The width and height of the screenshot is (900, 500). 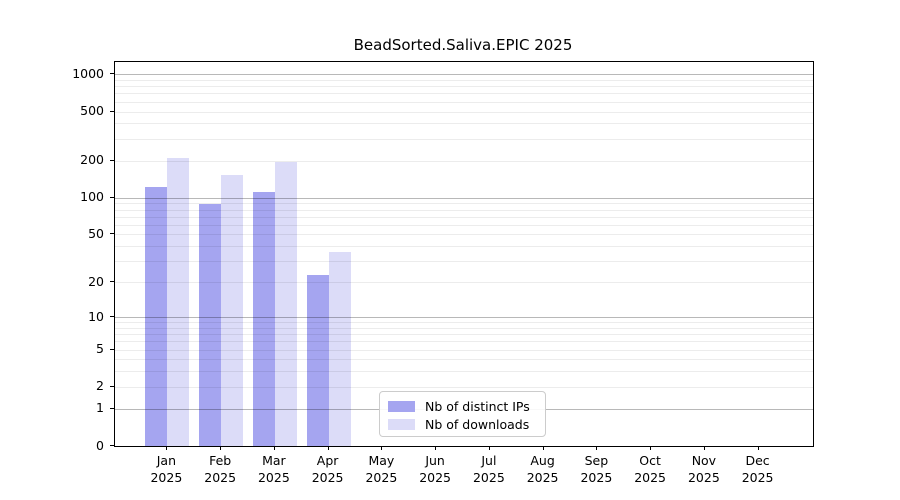 I want to click on distinct-ips-swatch, so click(x=401, y=406).